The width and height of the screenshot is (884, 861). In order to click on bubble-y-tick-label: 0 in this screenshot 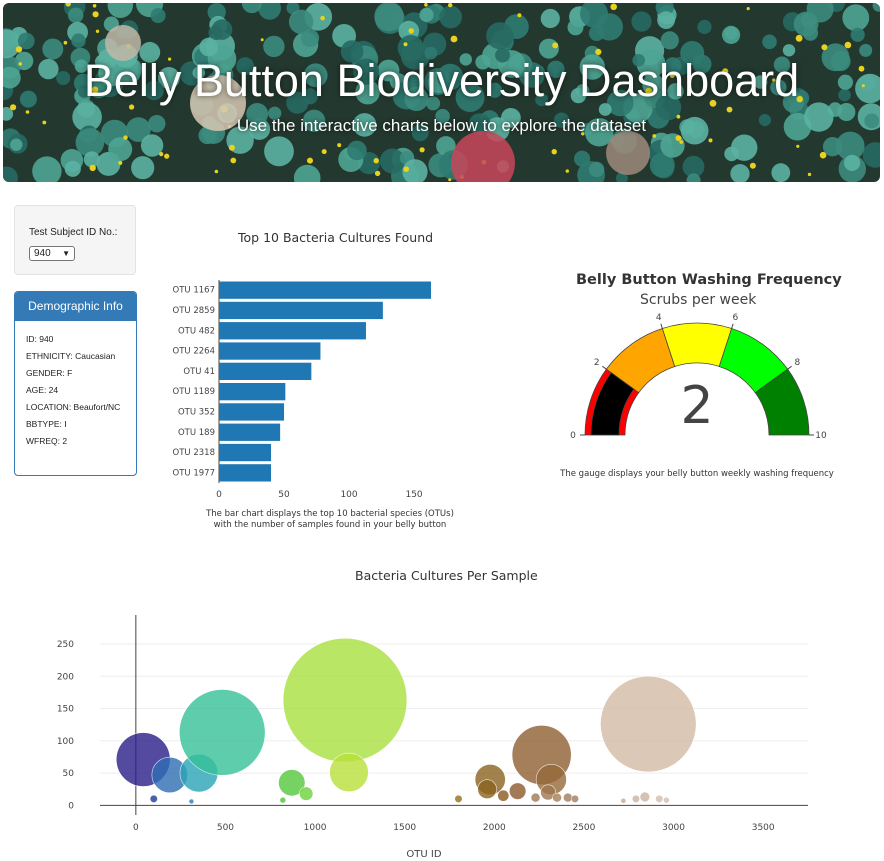, I will do `click(71, 806)`.